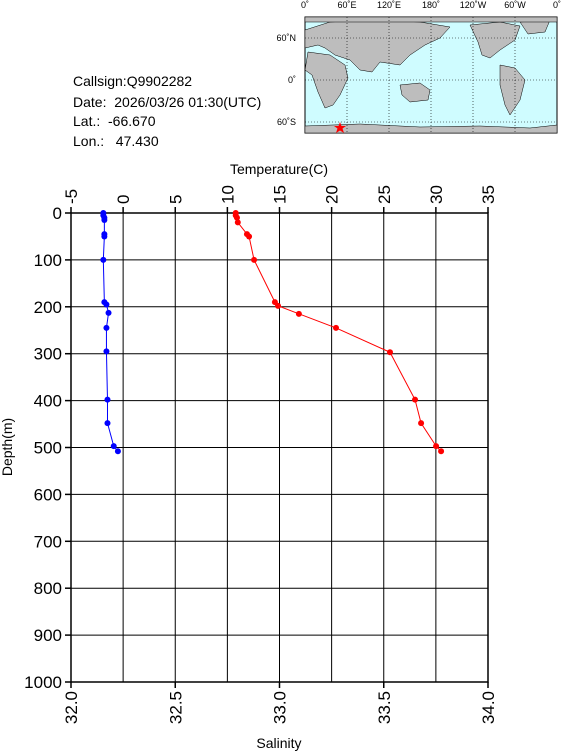 The width and height of the screenshot is (564, 751). What do you see at coordinates (48, 588) in the screenshot?
I see `y-tick-label: 800` at bounding box center [48, 588].